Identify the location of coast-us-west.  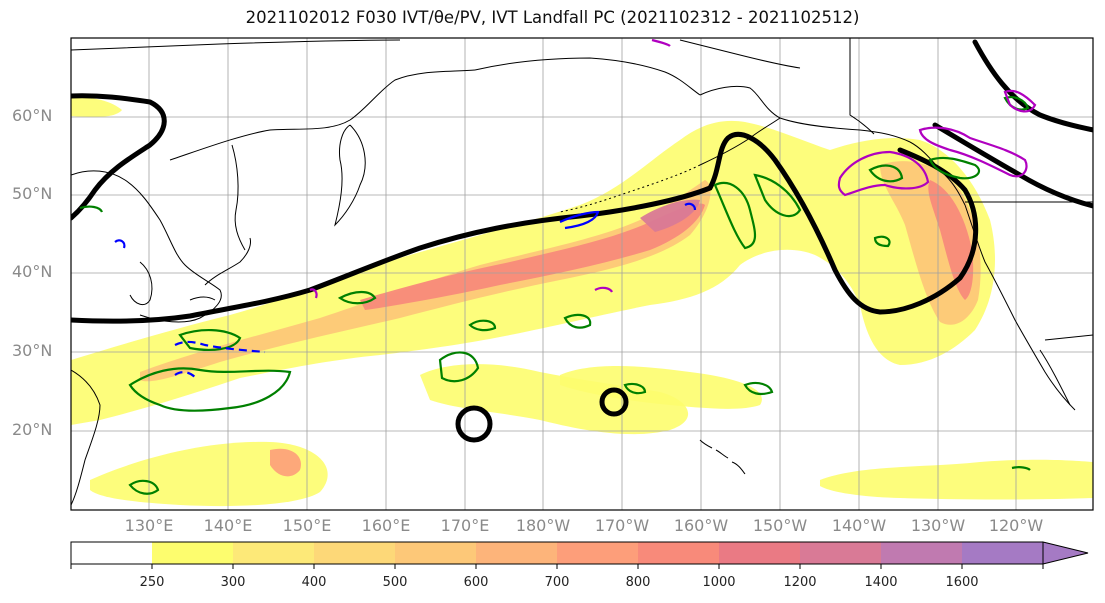
(1020, 307).